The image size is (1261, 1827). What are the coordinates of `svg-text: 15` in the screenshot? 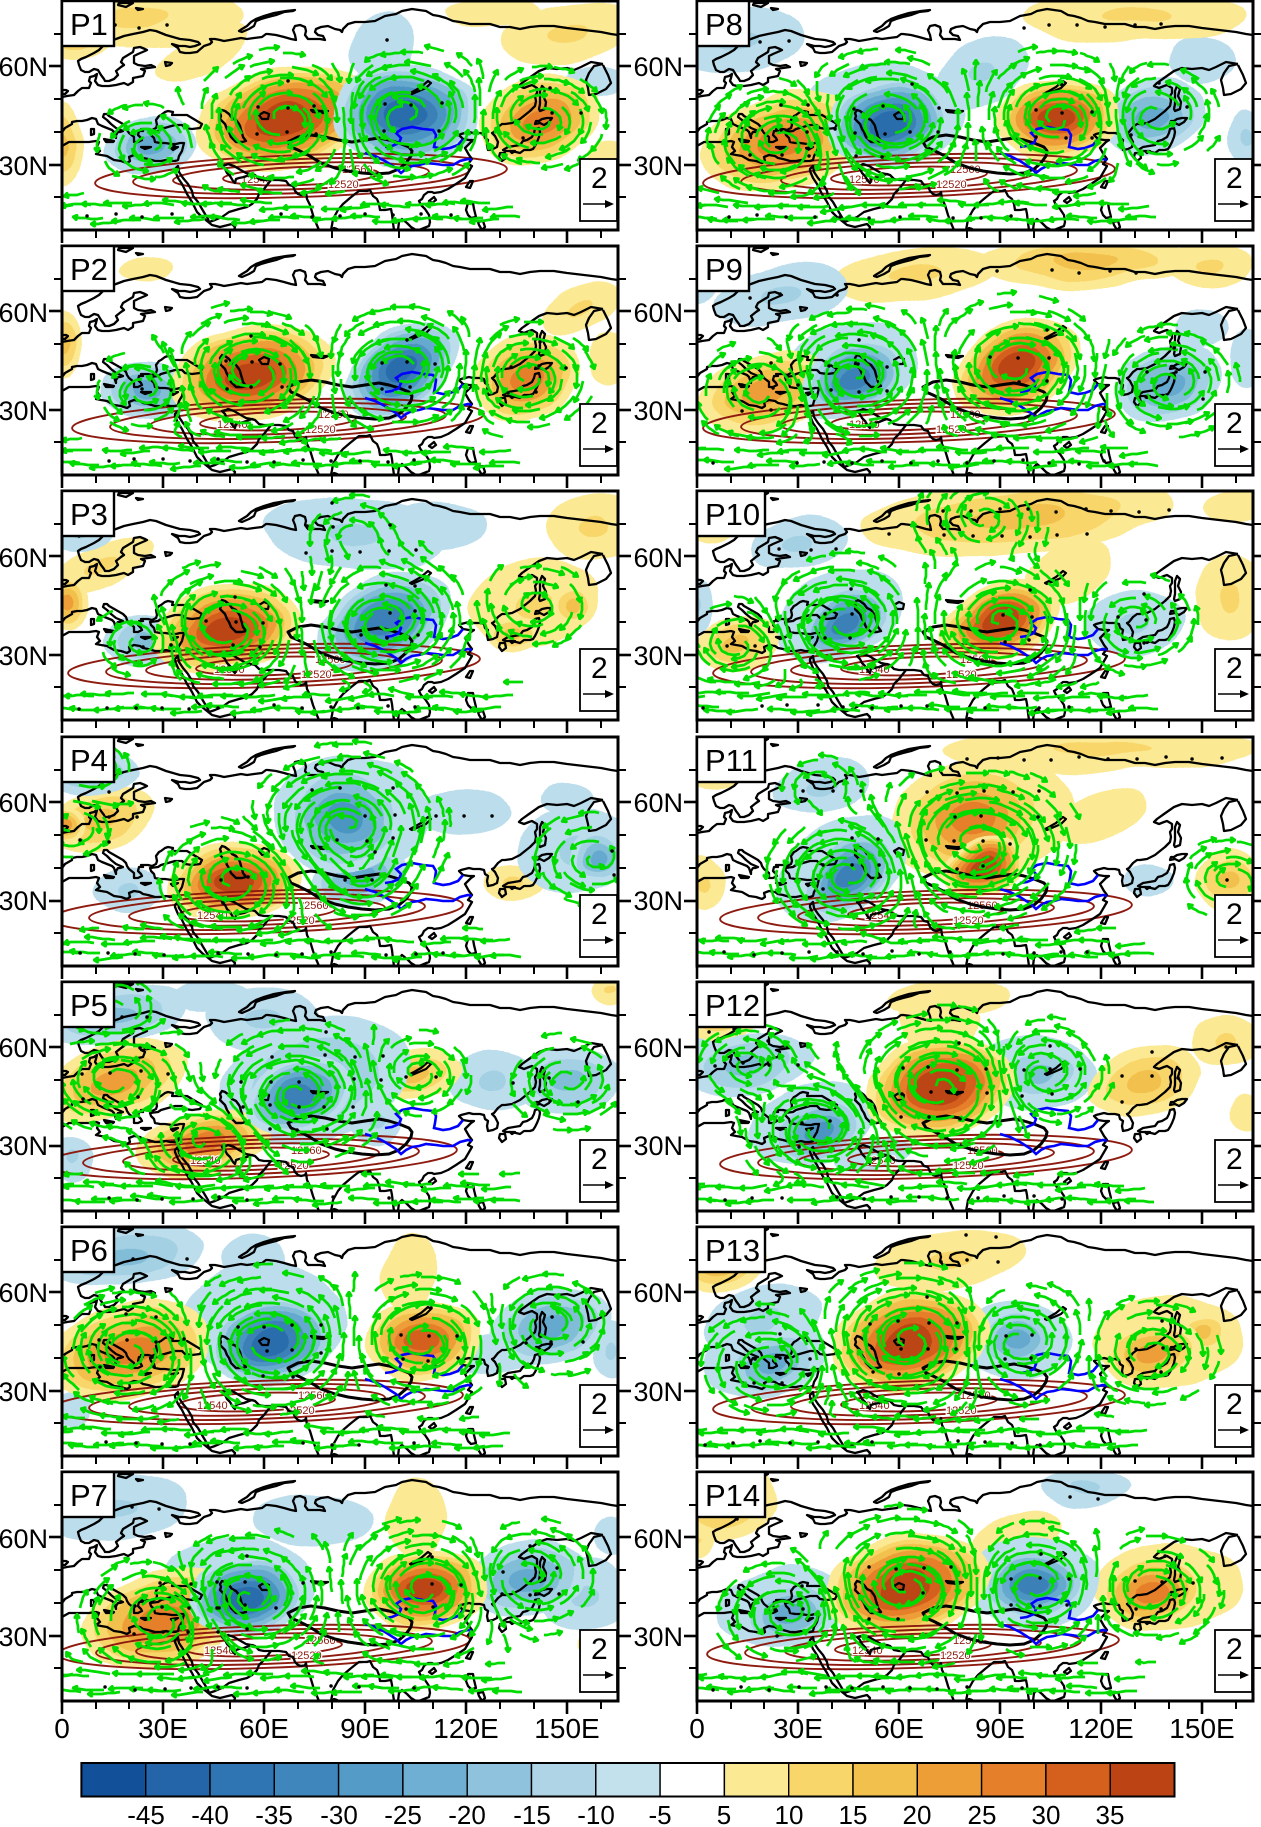 It's located at (853, 1813).